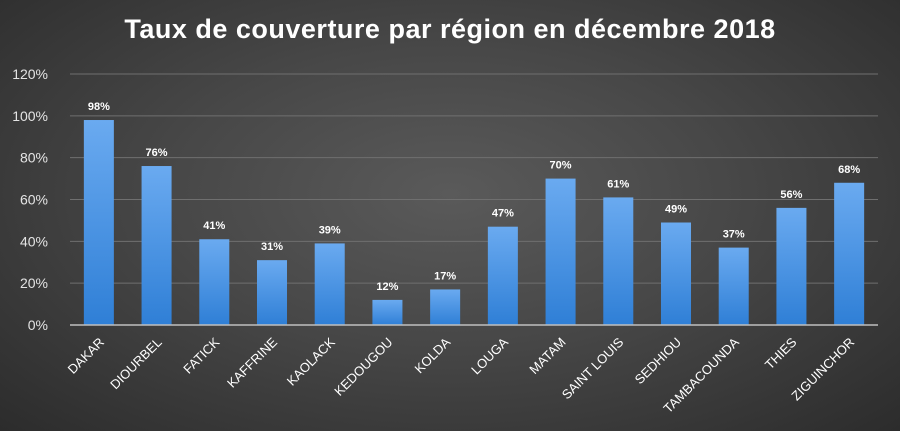 The height and width of the screenshot is (431, 900). What do you see at coordinates (99, 107) in the screenshot?
I see `data-label: 98%` at bounding box center [99, 107].